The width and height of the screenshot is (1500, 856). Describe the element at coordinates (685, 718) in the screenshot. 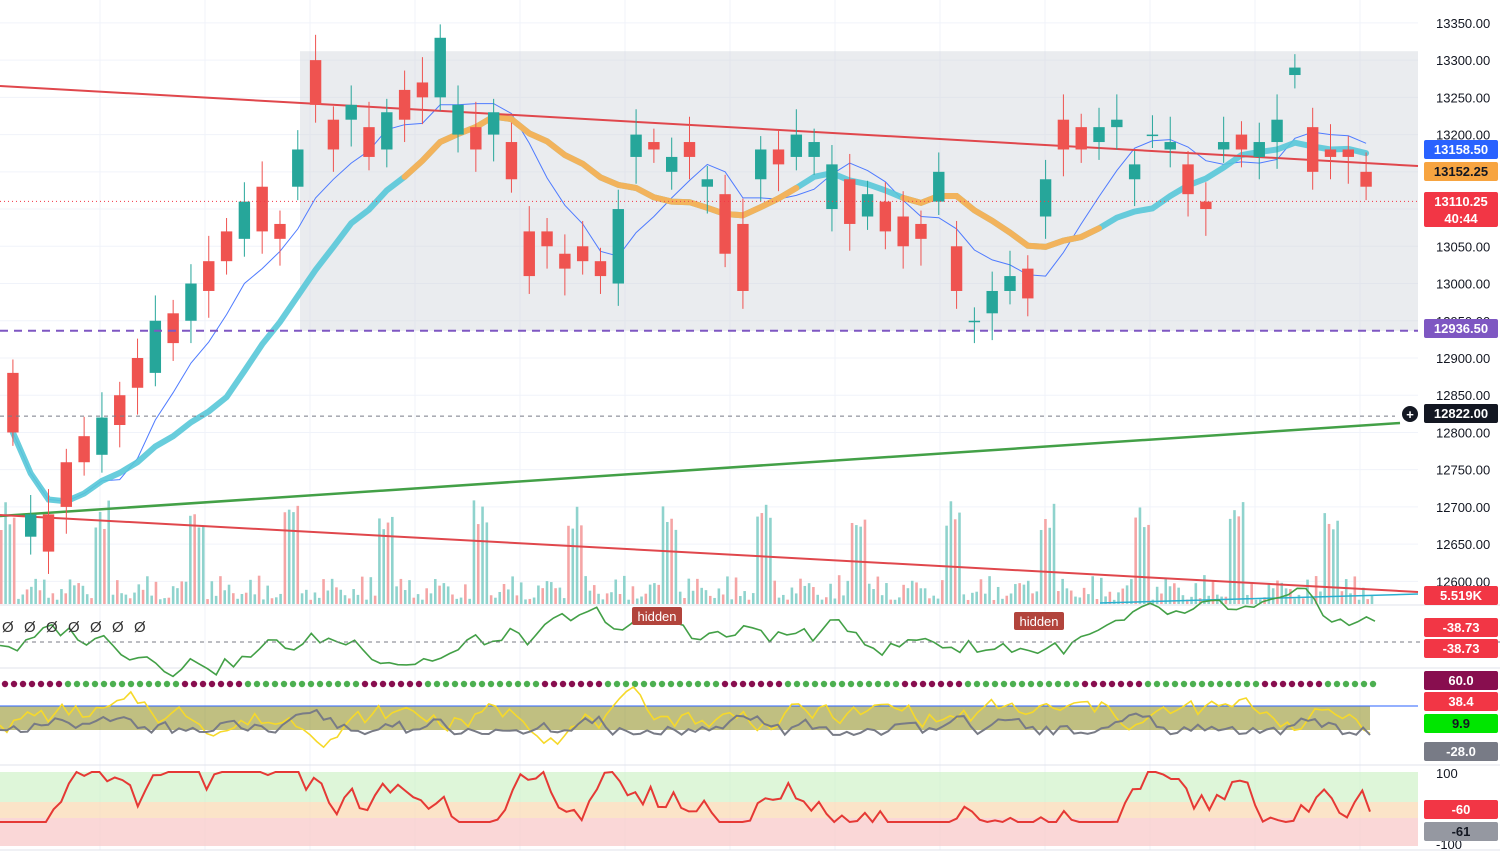

I see `oscillator-2-band` at that location.